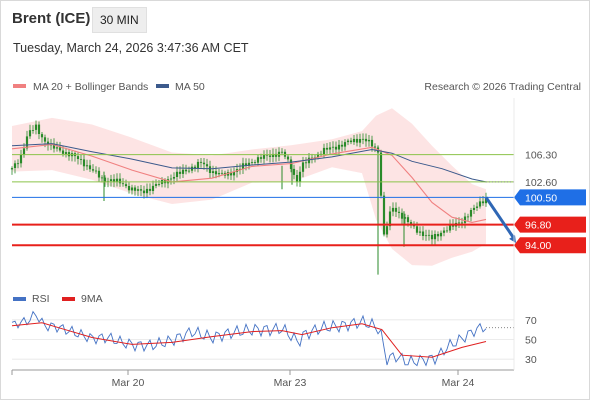 This screenshot has width=590, height=400. What do you see at coordinates (541, 156) in the screenshot?
I see `level-label: 106.30` at bounding box center [541, 156].